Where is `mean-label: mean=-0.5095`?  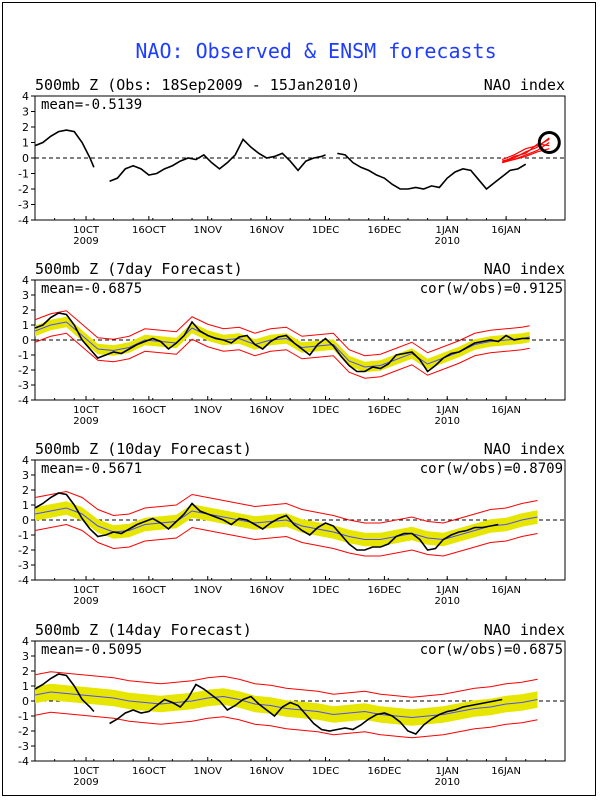 mean-label: mean=-0.5095 is located at coordinates (91, 650).